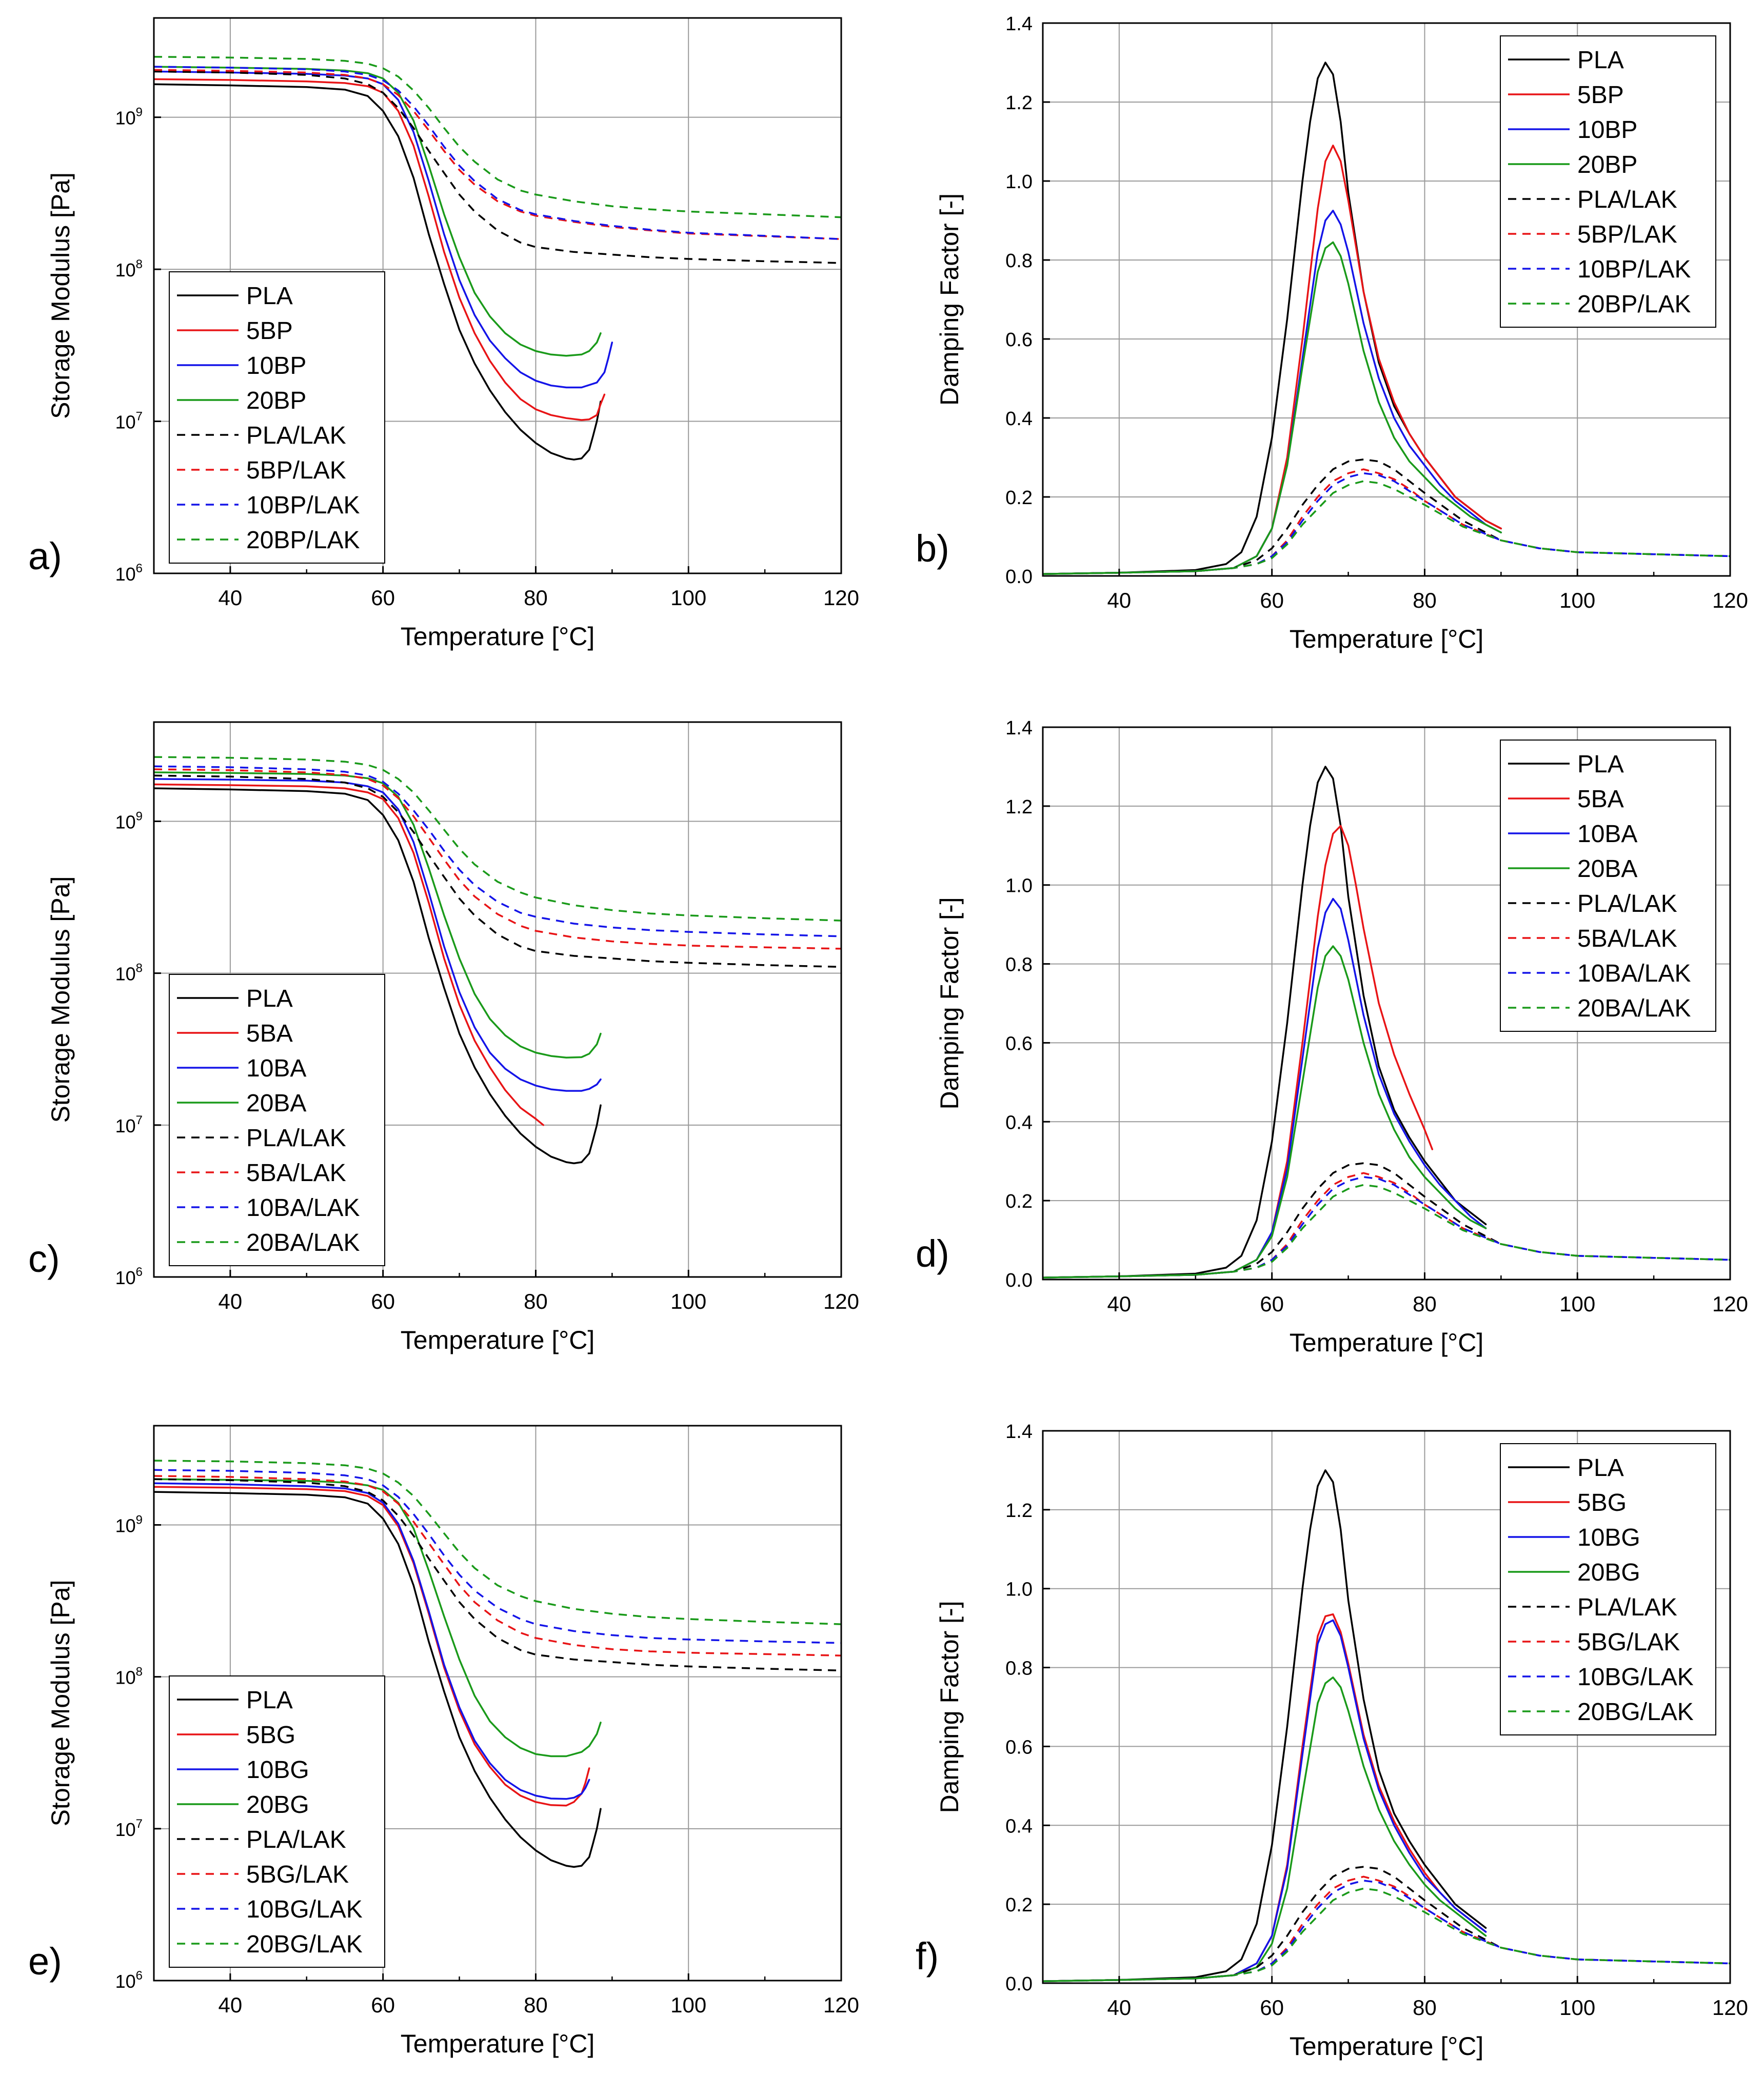 This screenshot has width=1764, height=2077. Describe the element at coordinates (1272, 2007) in the screenshot. I see `x-tick-label: 60` at that location.